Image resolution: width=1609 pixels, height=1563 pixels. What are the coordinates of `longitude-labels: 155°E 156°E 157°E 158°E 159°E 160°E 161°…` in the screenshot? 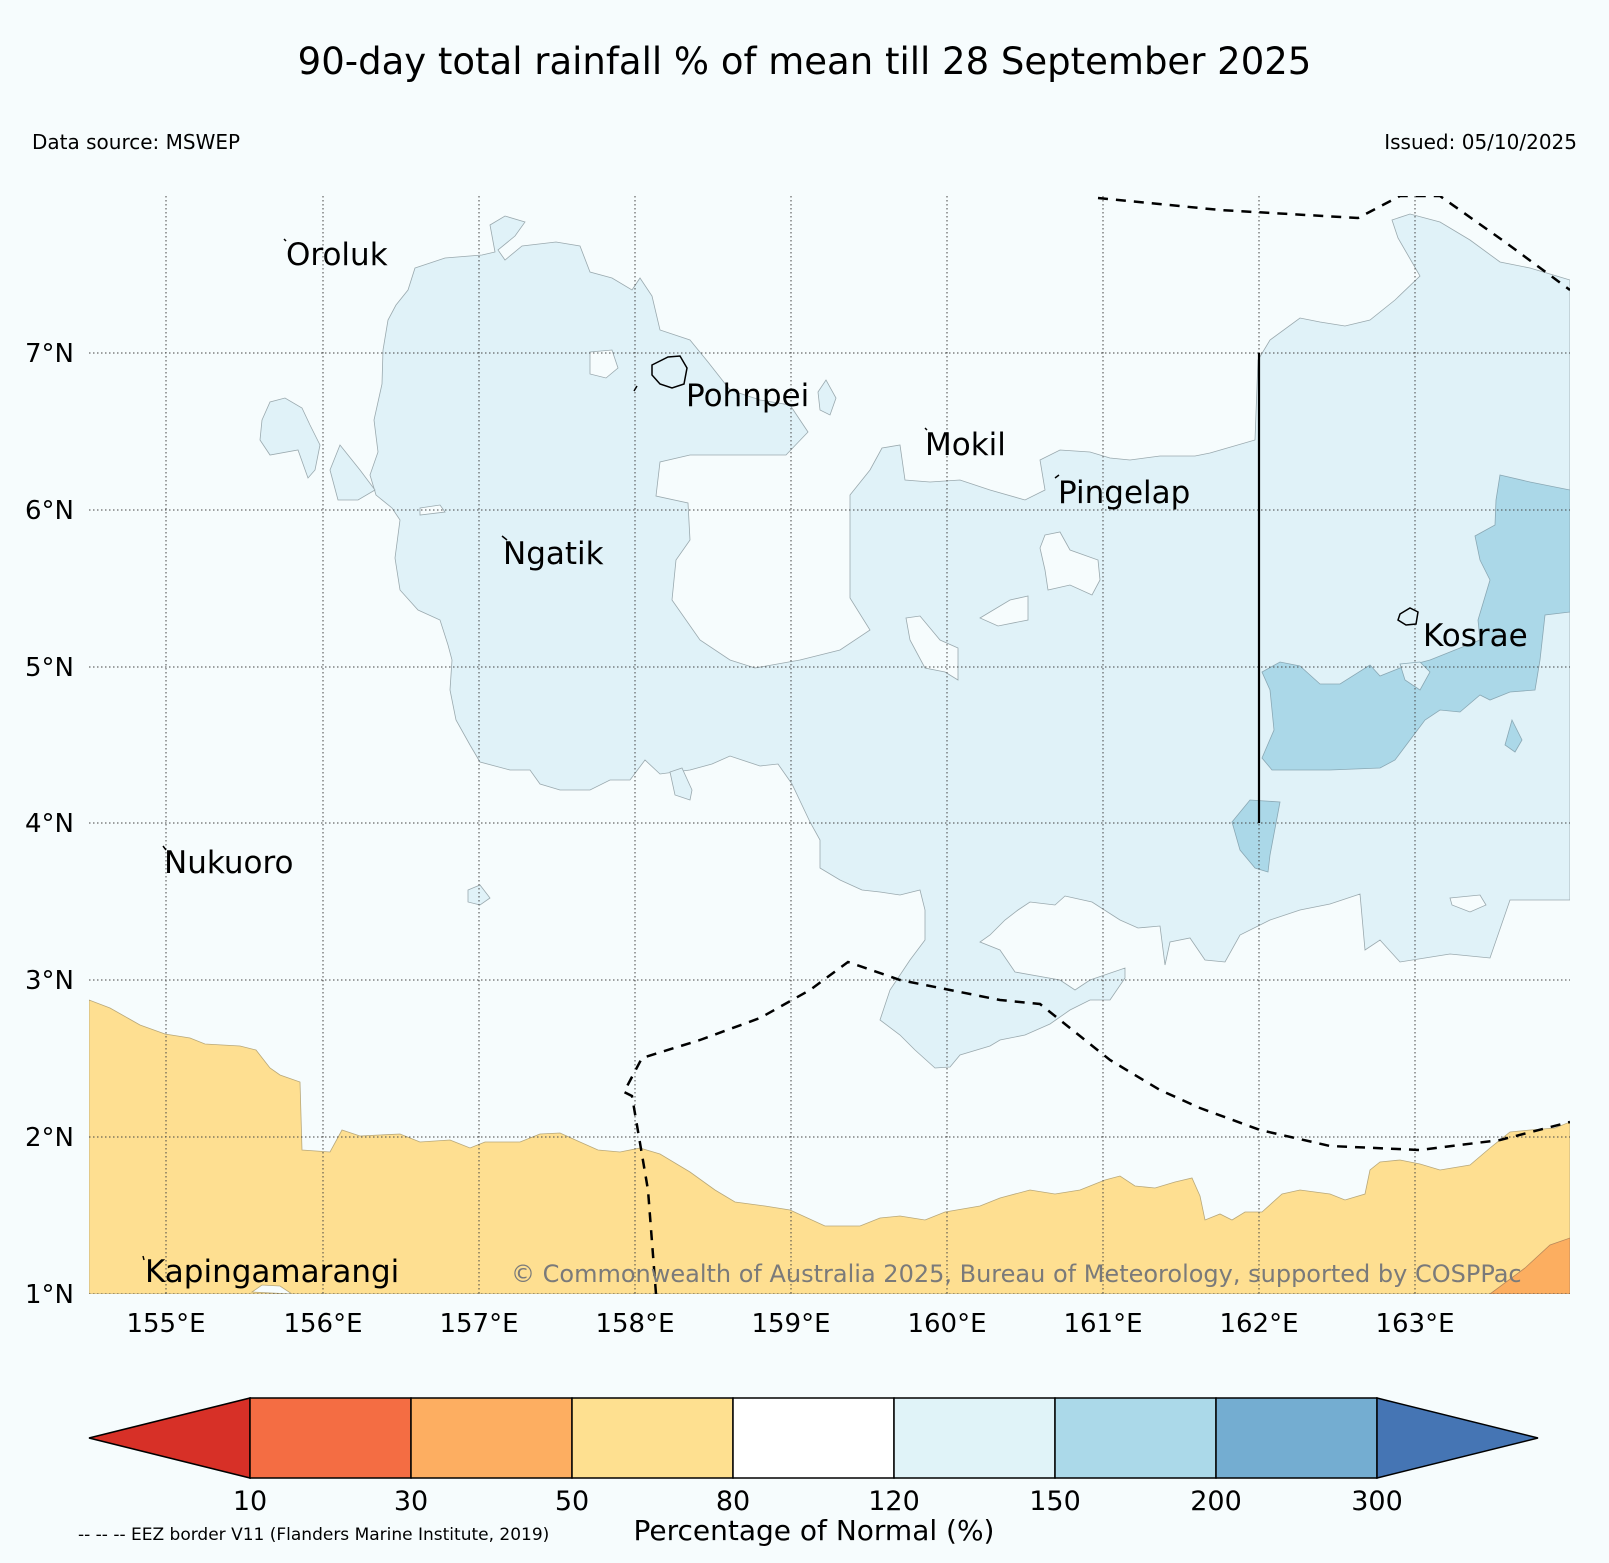 It's located at (790, 1324).